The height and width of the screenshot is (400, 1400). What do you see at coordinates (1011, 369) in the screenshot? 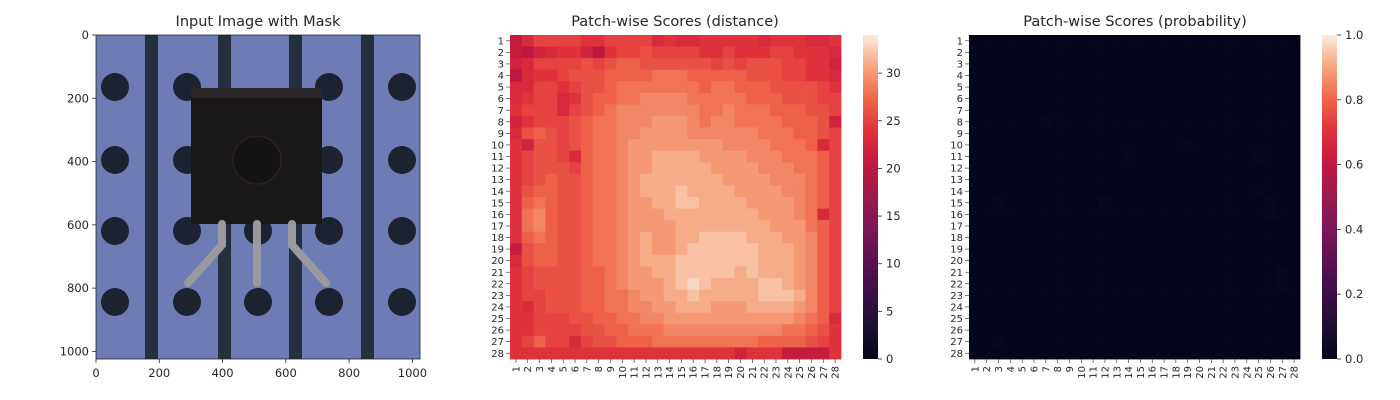
I see `x-tick-label: 4` at bounding box center [1011, 369].